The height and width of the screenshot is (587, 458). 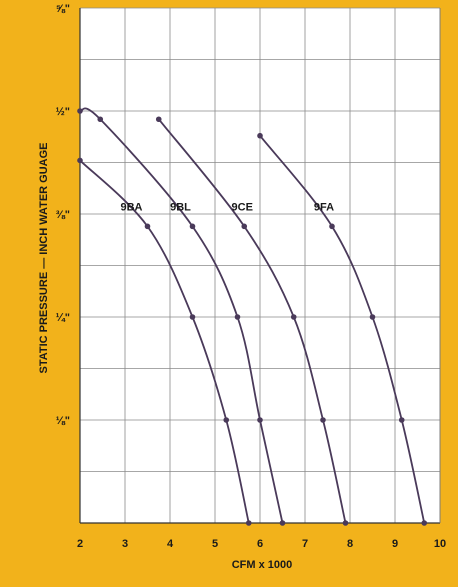 What do you see at coordinates (63, 318) in the screenshot?
I see `y-tick-label: ¼"` at bounding box center [63, 318].